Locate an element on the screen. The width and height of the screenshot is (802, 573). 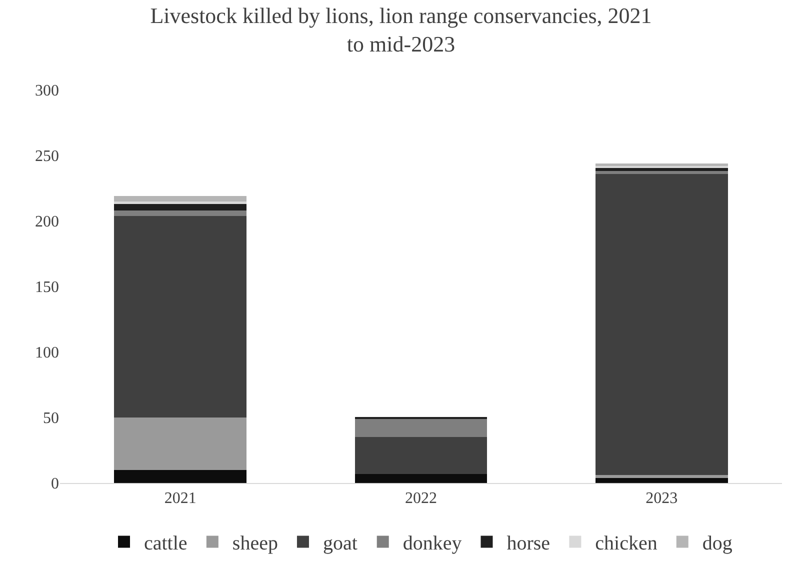
y-tick-label: 50 is located at coordinates (51, 419).